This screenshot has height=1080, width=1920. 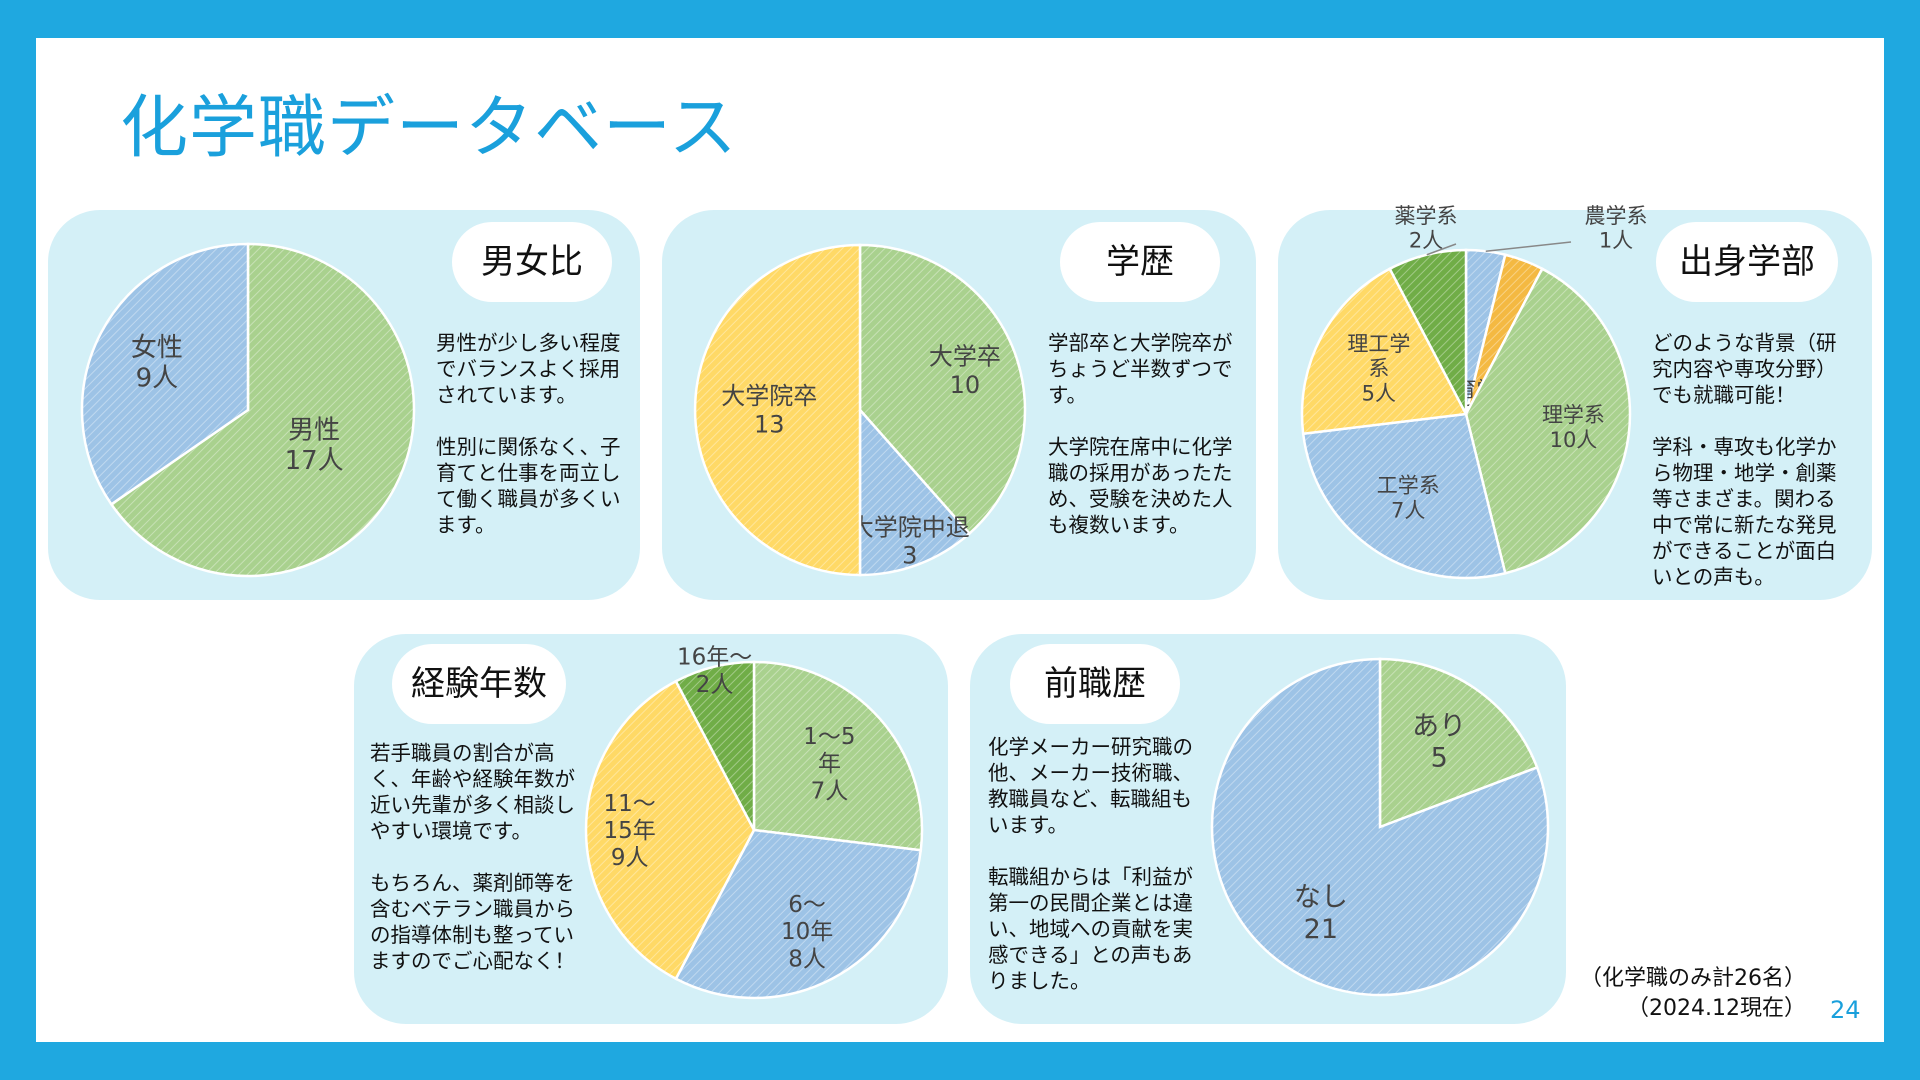 What do you see at coordinates (1140, 486) in the screenshot?
I see `desc-education-p2: 大学院在席中に化学職の採用があったため、受験を決めた人も複数います。` at bounding box center [1140, 486].